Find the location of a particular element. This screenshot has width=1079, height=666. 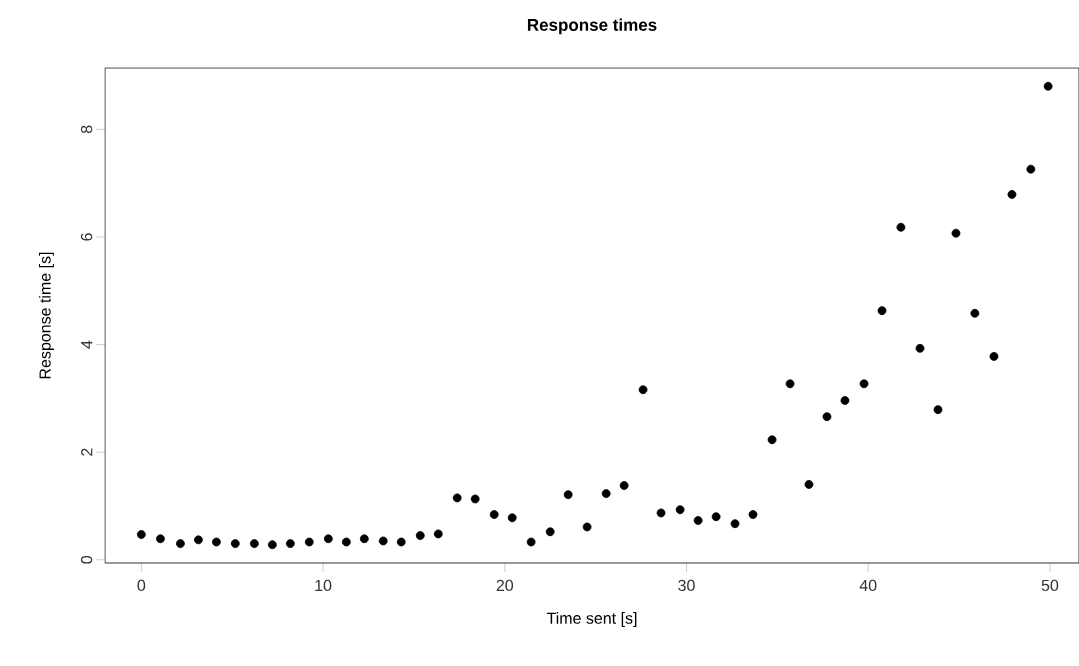

y-tick-label: 6 is located at coordinates (86, 237).